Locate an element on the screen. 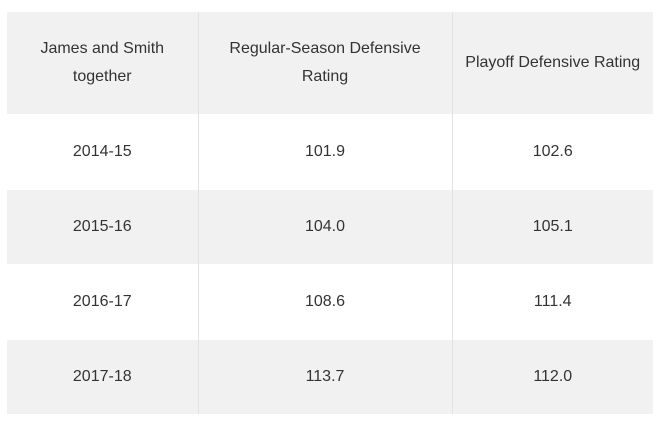  playoff-rating-cell: 112.0 is located at coordinates (552, 377).